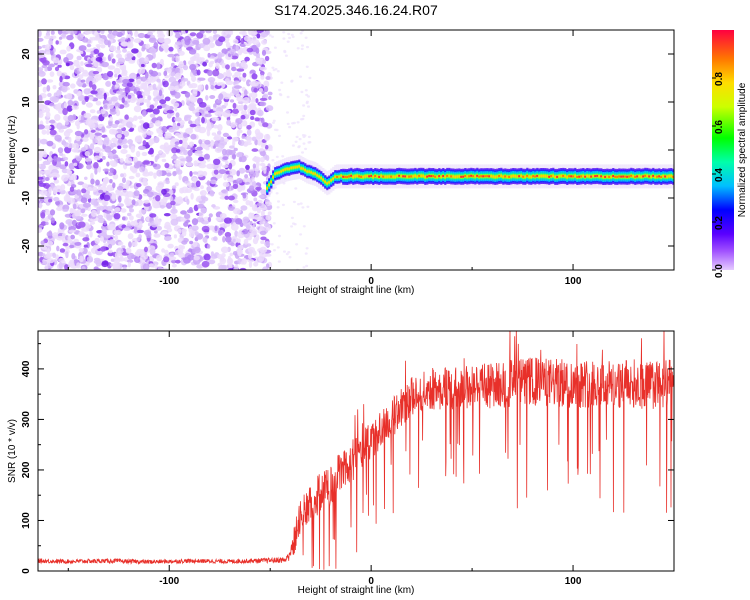  I want to click on bottom-x-tick-label: 100, so click(573, 581).